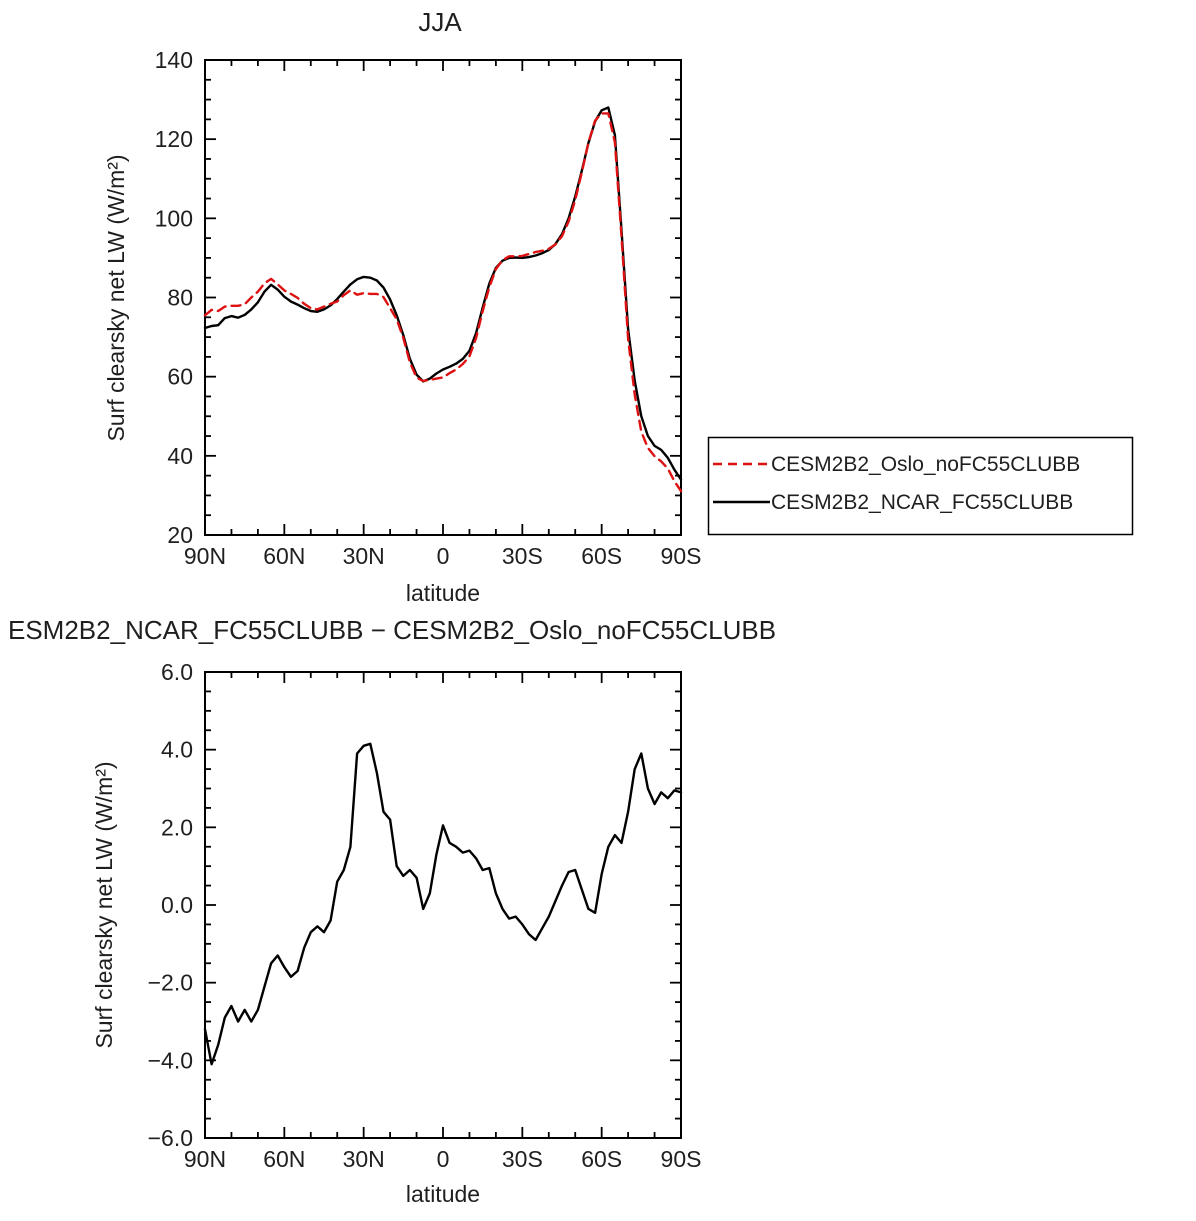  Describe the element at coordinates (180, 535) in the screenshot. I see `y-tick-label: 20` at that location.